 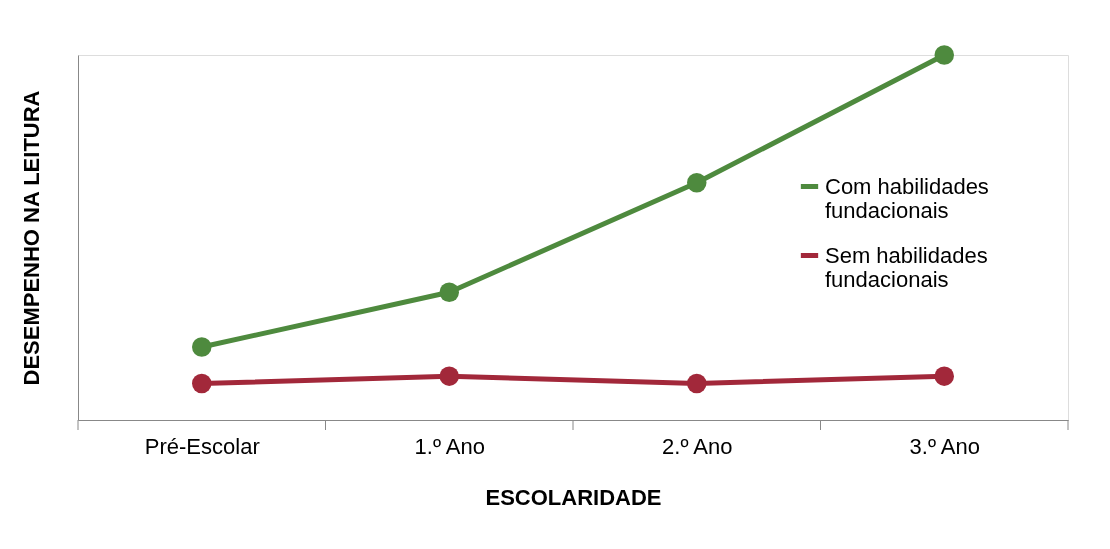 I want to click on x-axis-title: ESCOLARIDADE, so click(x=573, y=497).